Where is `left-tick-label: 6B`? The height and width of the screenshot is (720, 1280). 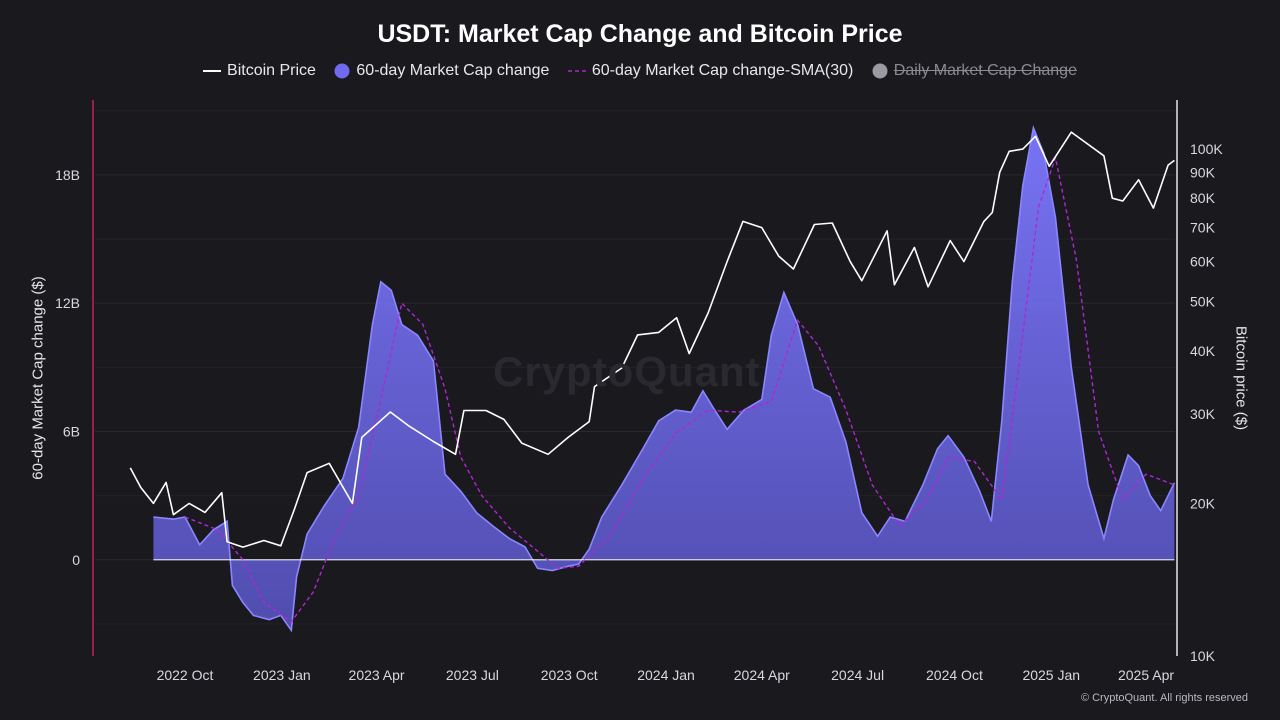
left-tick-label: 6B is located at coordinates (71, 431).